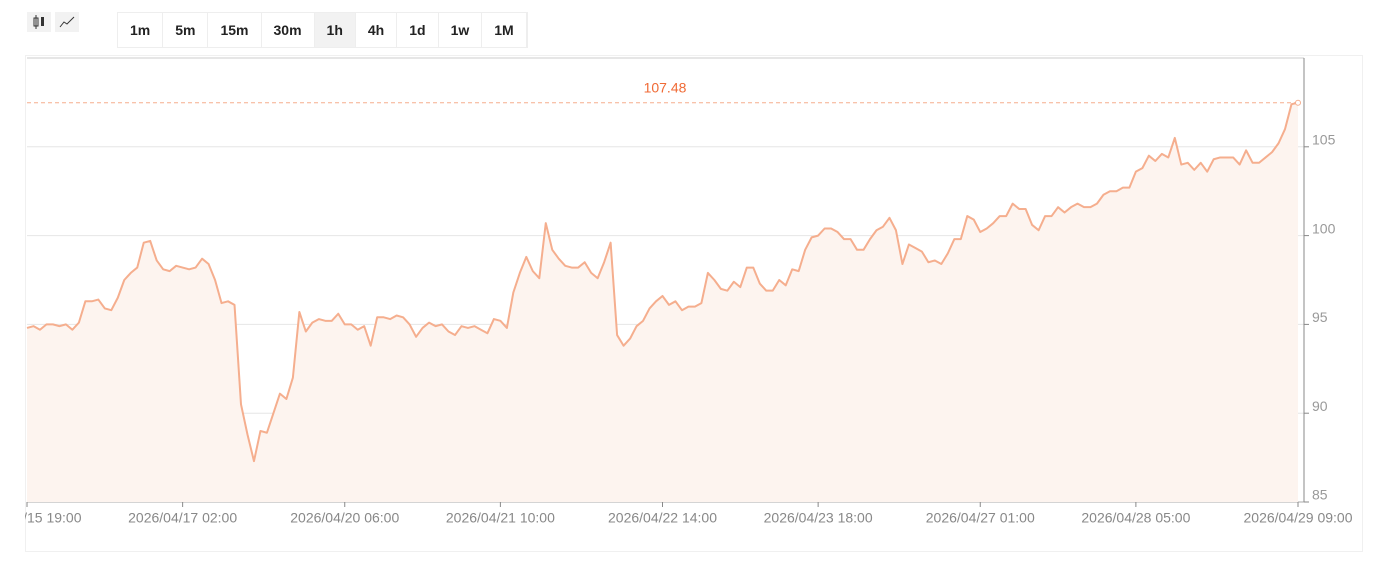 The width and height of the screenshot is (1384, 561). I want to click on y-tick-label: 90, so click(1320, 406).